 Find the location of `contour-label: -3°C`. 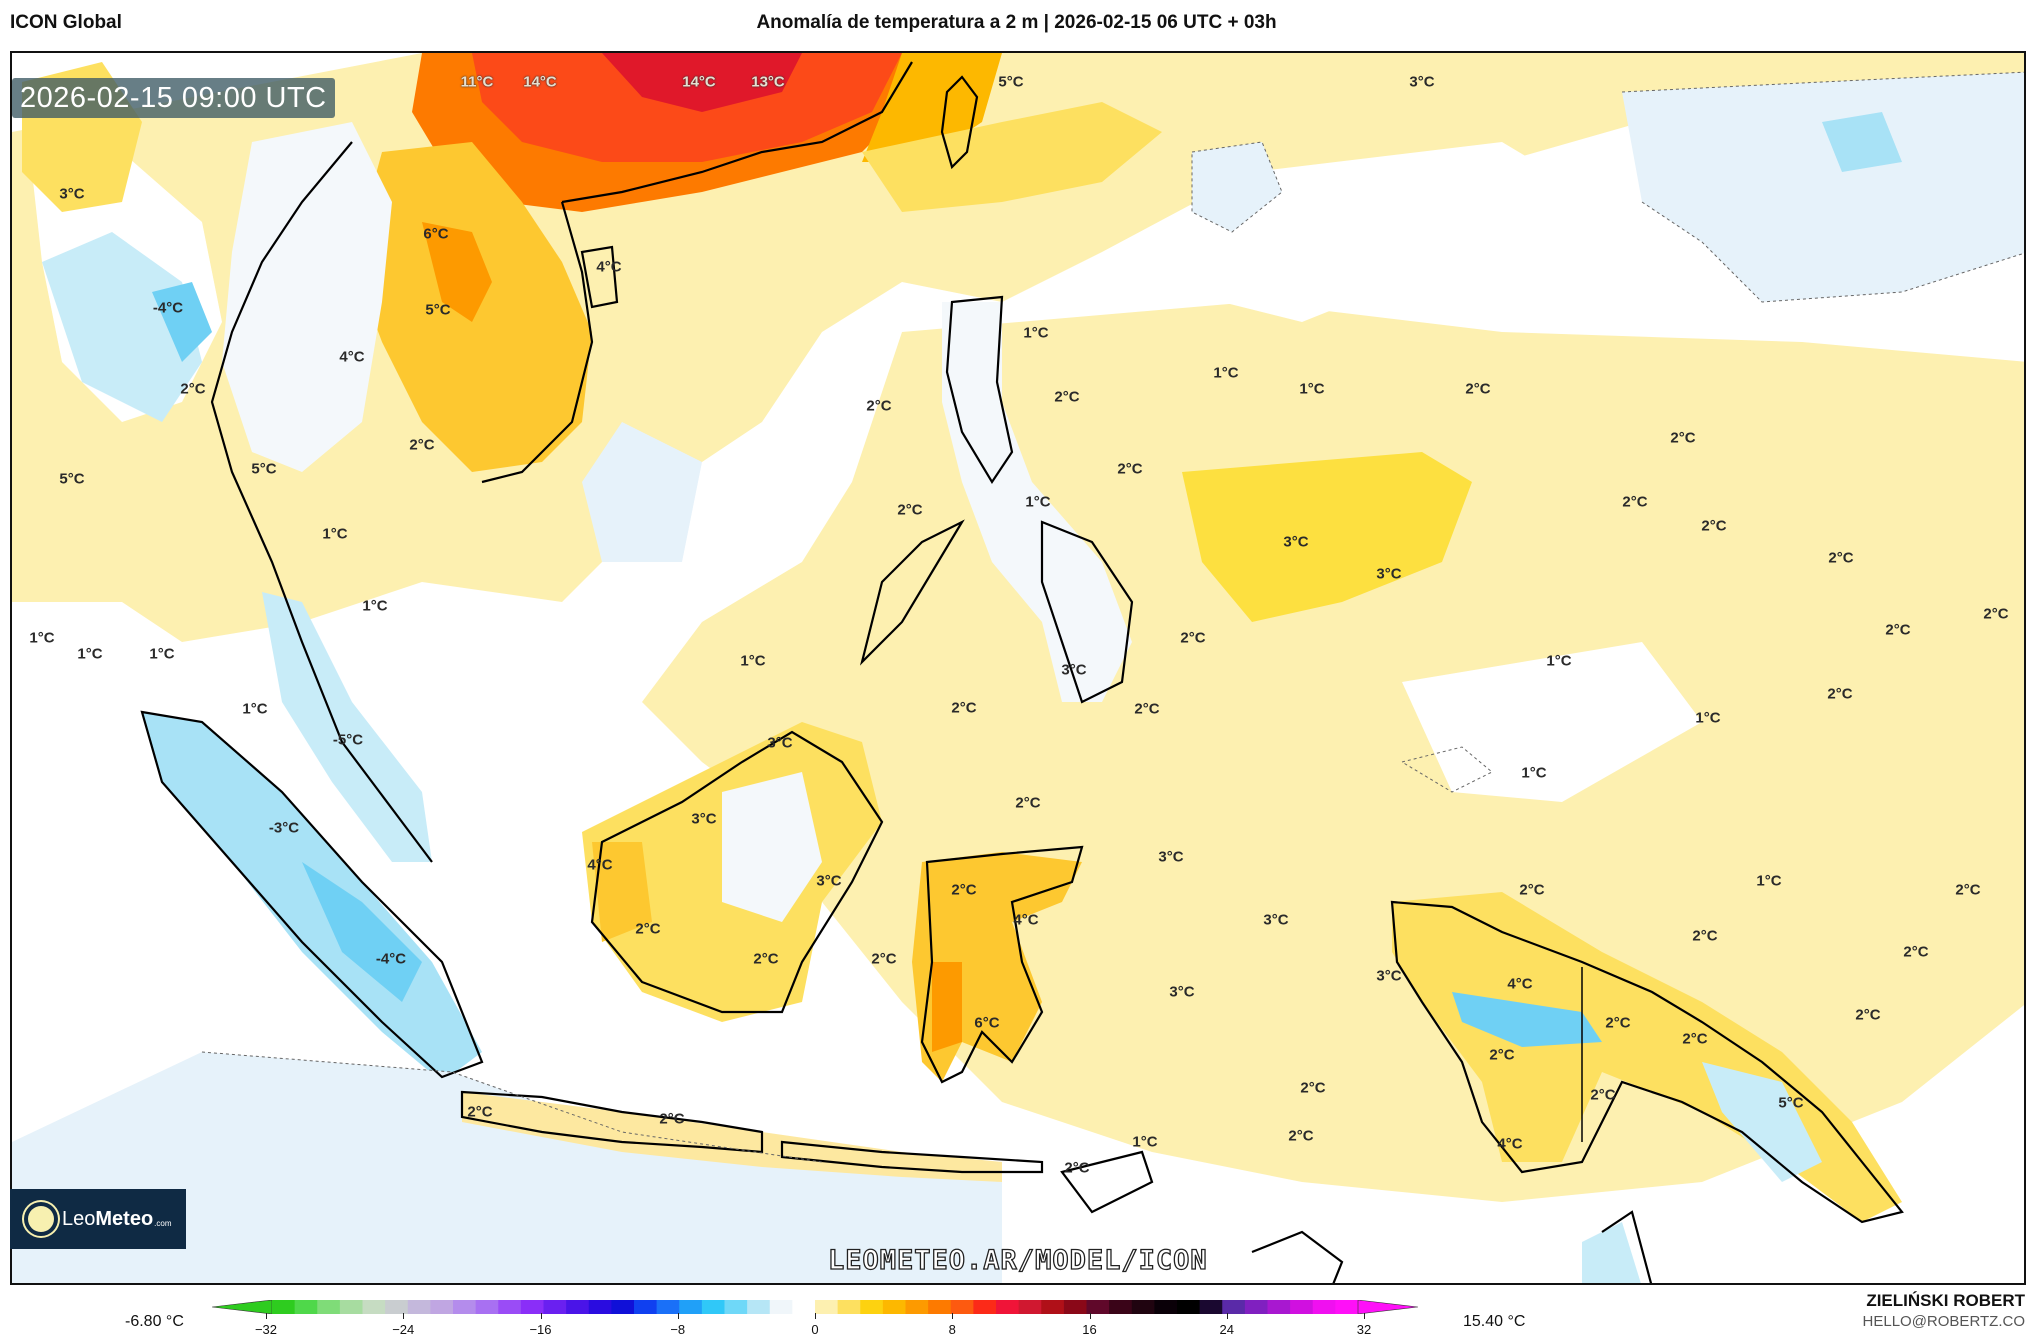

contour-label: -3°C is located at coordinates (284, 828).